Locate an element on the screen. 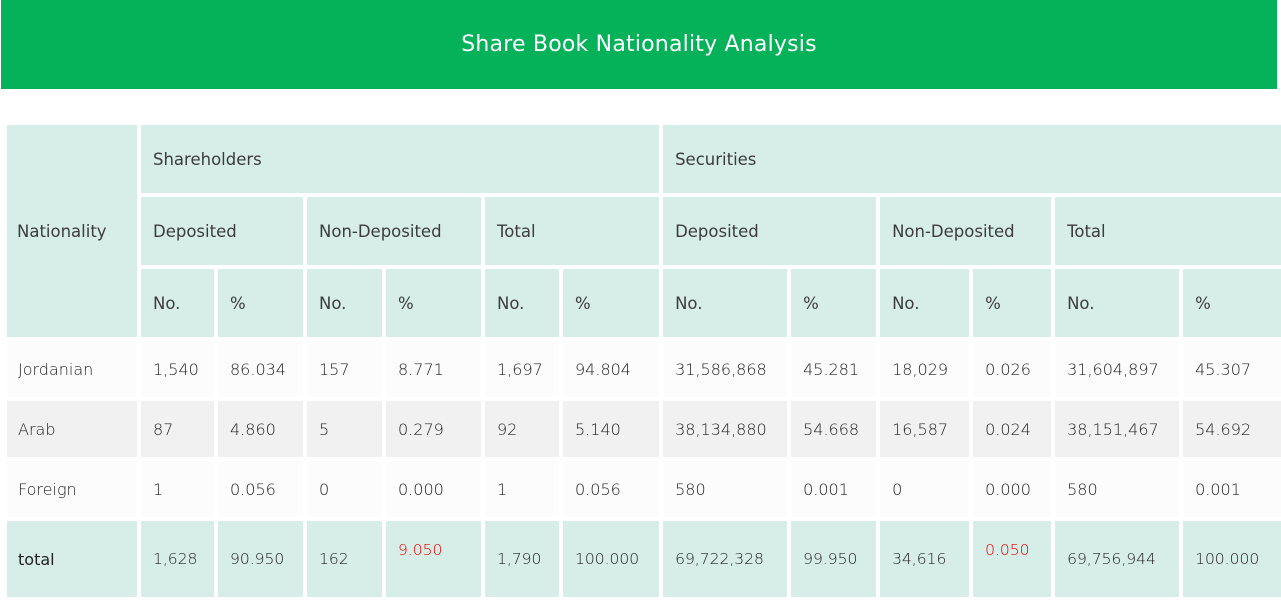  table-cell: 38,151,467 is located at coordinates (1117, 429).